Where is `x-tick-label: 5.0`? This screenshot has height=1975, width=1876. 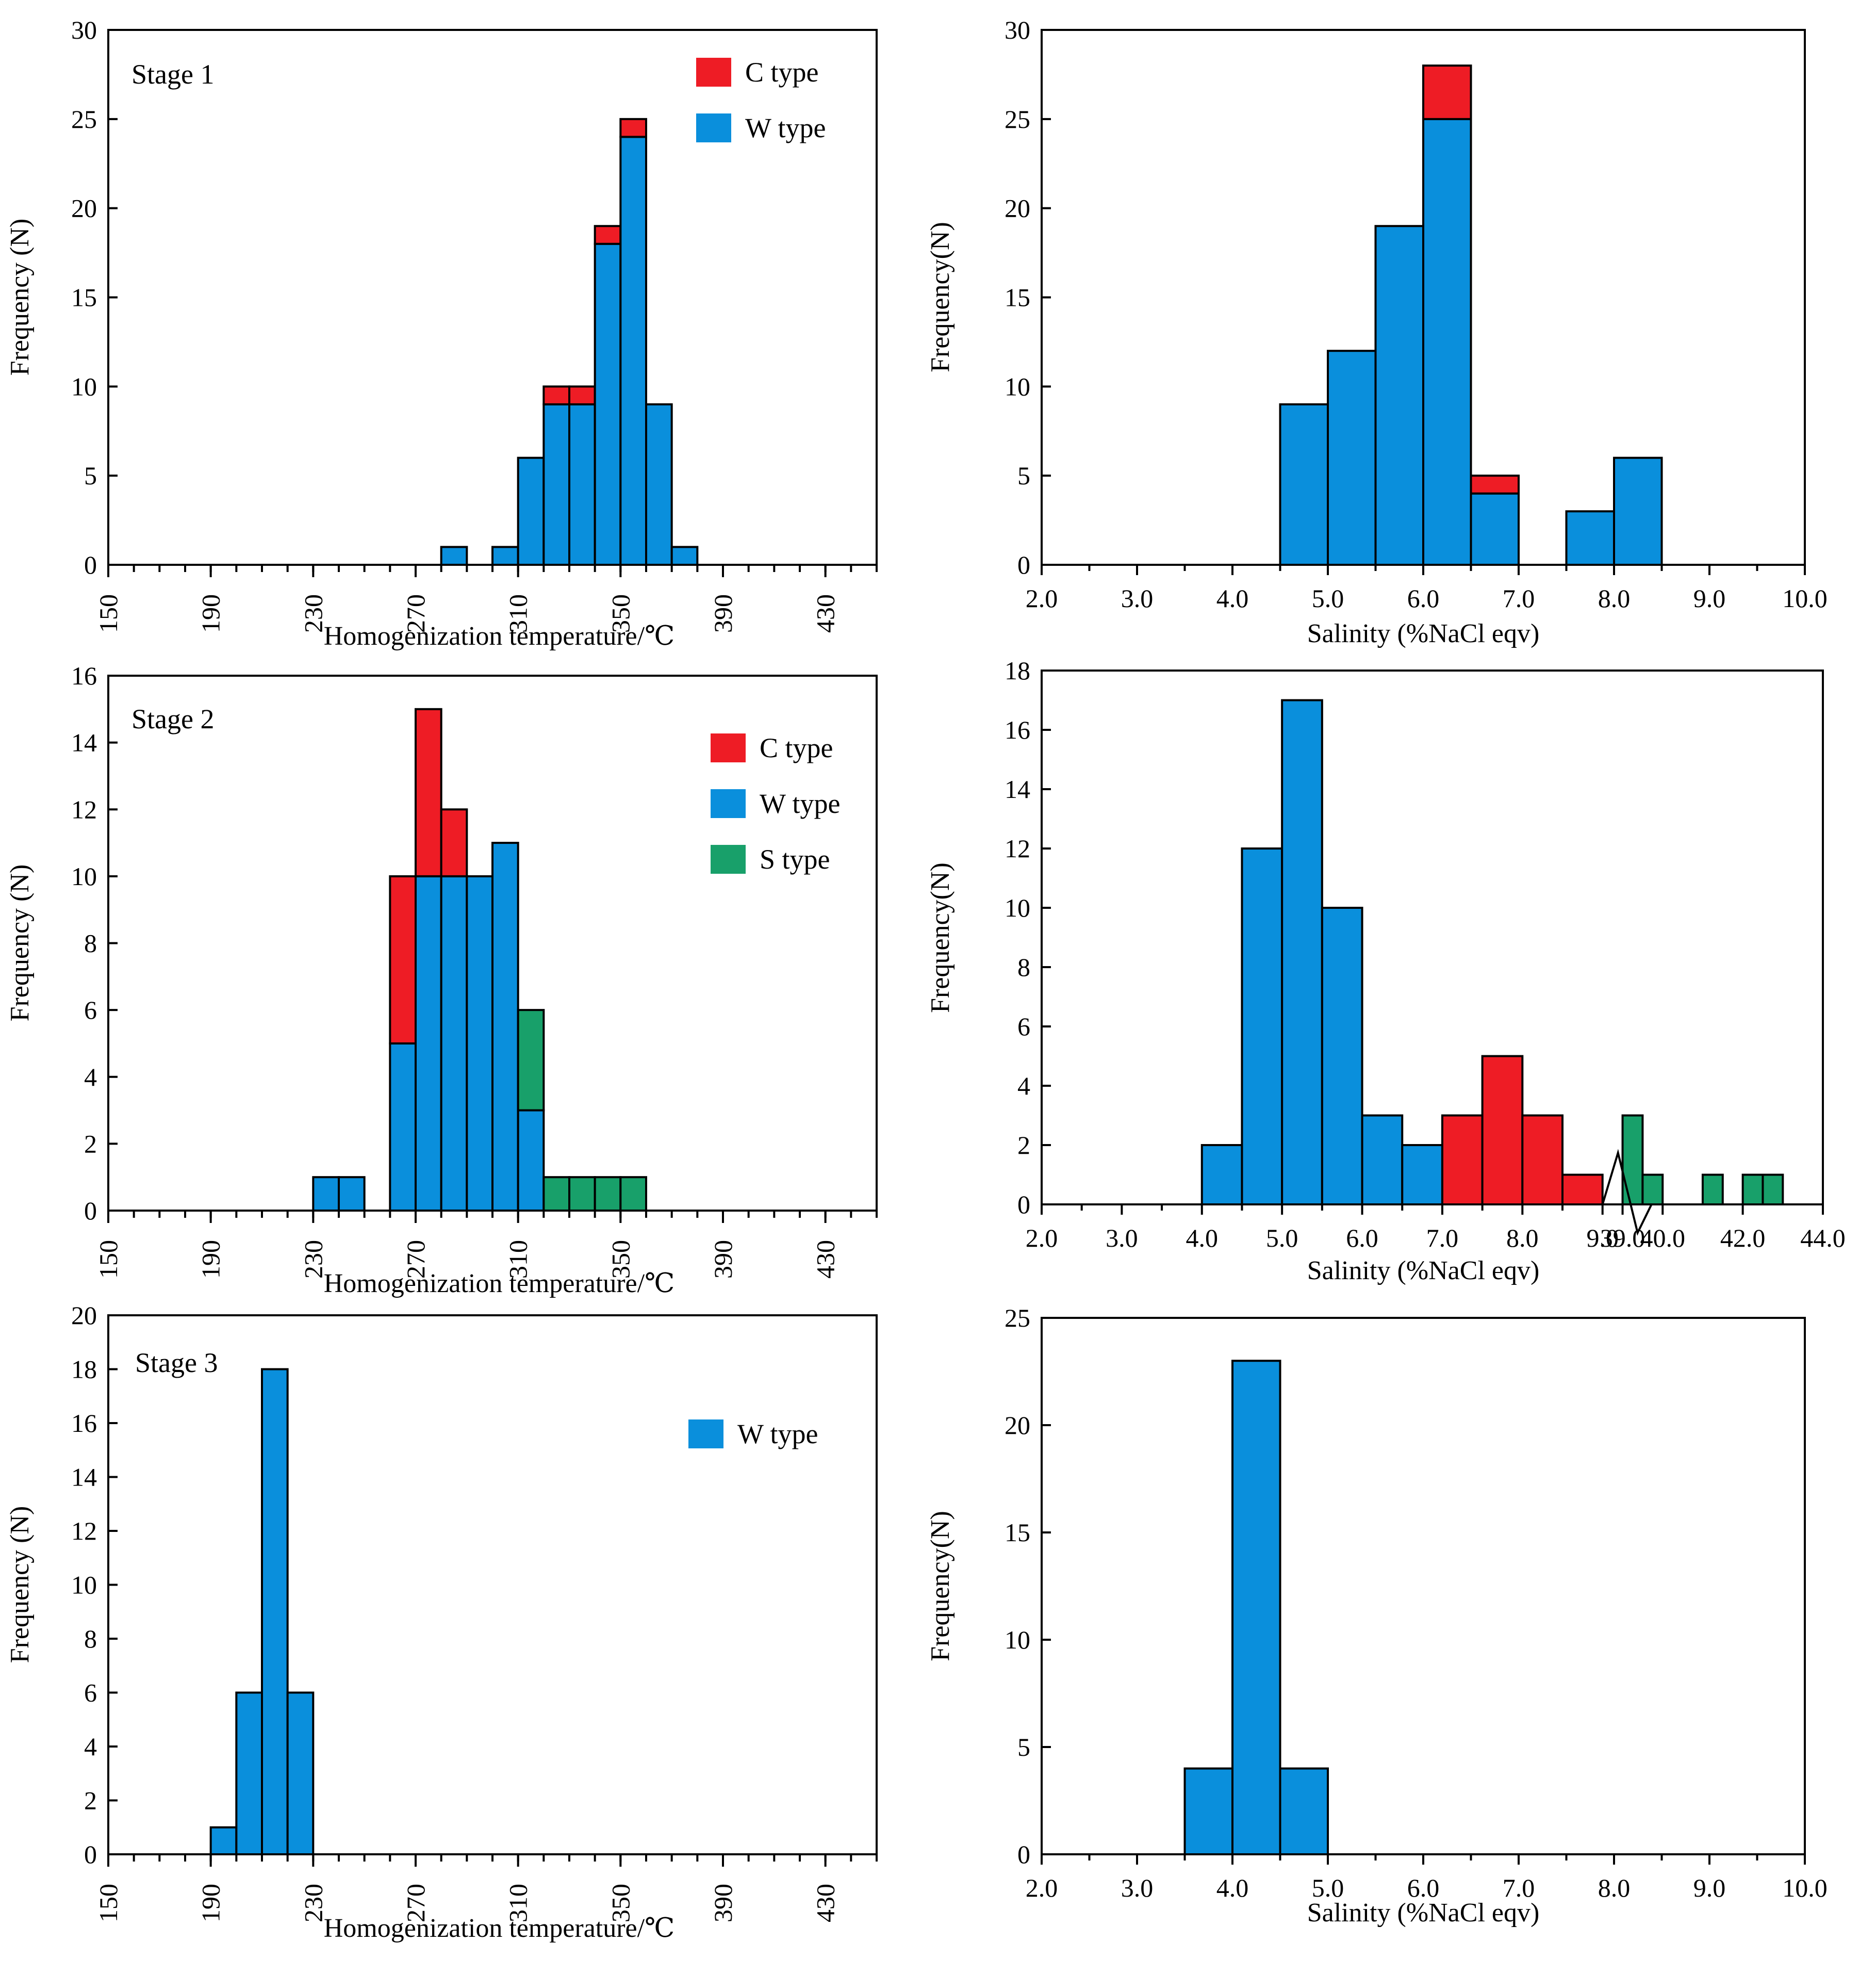 x-tick-label: 5.0 is located at coordinates (1328, 598).